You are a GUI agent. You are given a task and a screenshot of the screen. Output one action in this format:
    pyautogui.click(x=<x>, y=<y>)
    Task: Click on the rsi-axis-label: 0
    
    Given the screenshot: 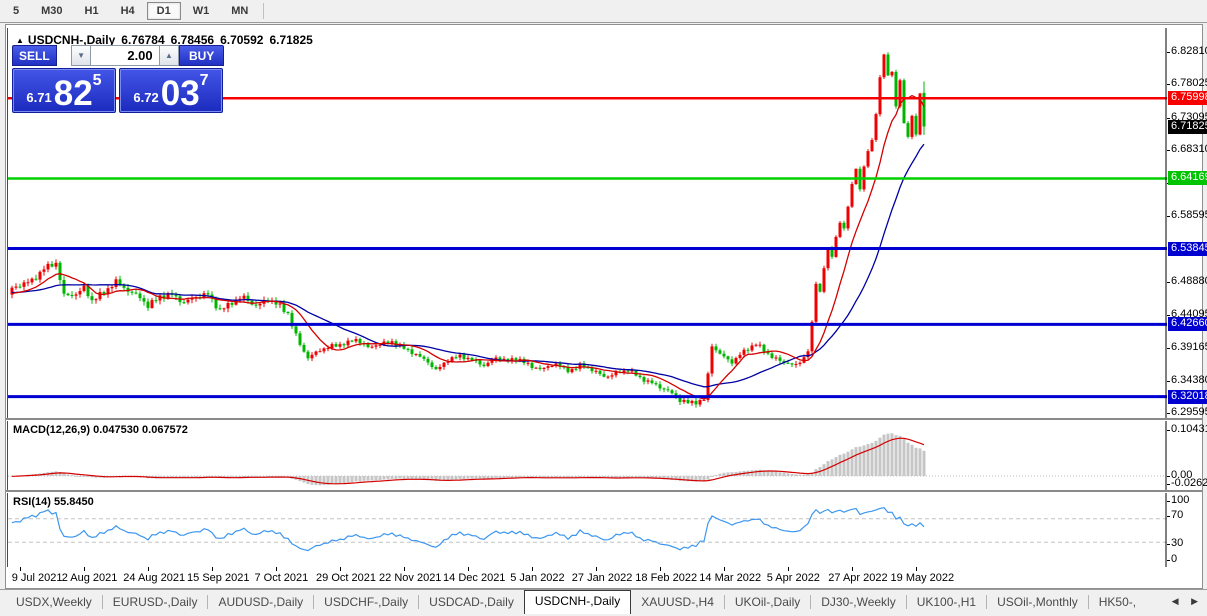 What is the action you would take?
    pyautogui.click(x=1172, y=559)
    